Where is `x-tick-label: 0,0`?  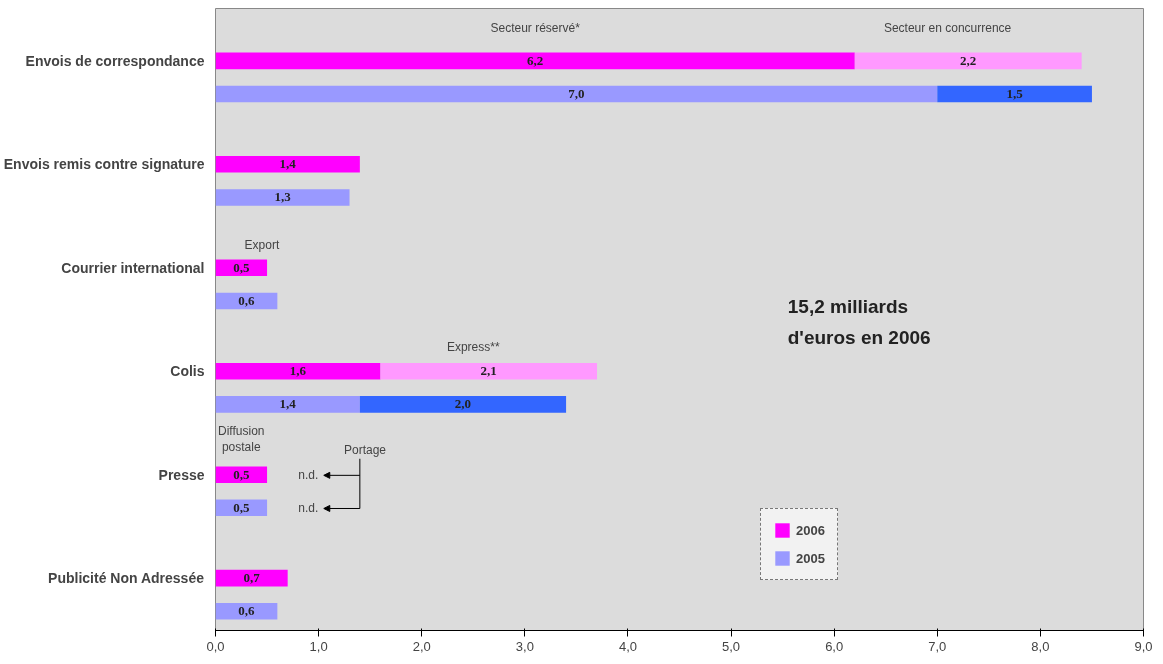
x-tick-label: 0,0 is located at coordinates (215, 646).